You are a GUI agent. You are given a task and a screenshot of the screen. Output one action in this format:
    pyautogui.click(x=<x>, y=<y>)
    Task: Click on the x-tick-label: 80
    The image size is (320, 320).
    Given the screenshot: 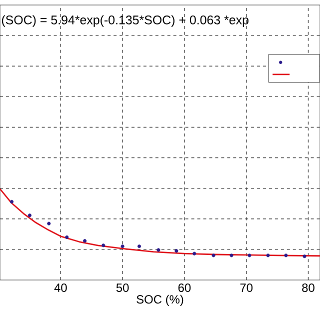 What is the action you would take?
    pyautogui.click(x=308, y=288)
    